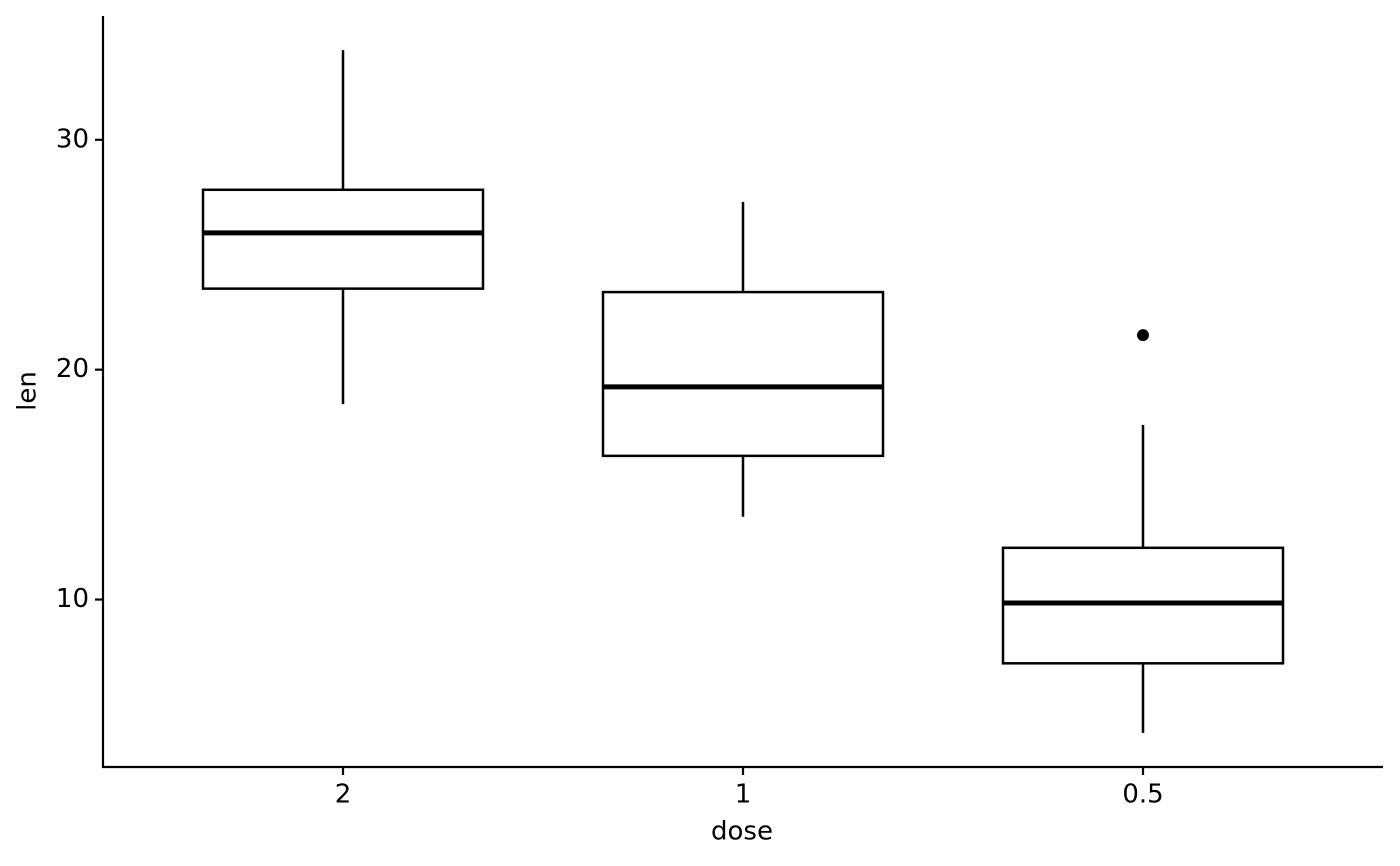 Image resolution: width=1400 pixels, height=866 pixels. I want to click on y-tick-label: 30, so click(72, 139).